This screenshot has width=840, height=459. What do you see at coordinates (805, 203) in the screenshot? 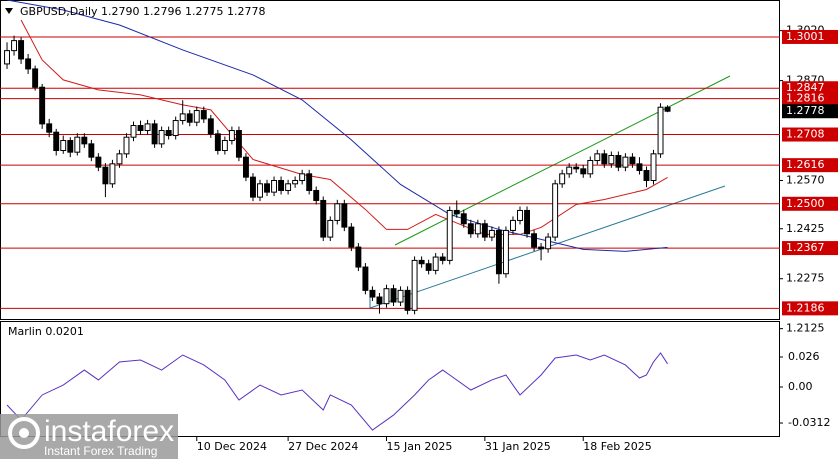
I see `level-label: 1.2500` at bounding box center [805, 203].